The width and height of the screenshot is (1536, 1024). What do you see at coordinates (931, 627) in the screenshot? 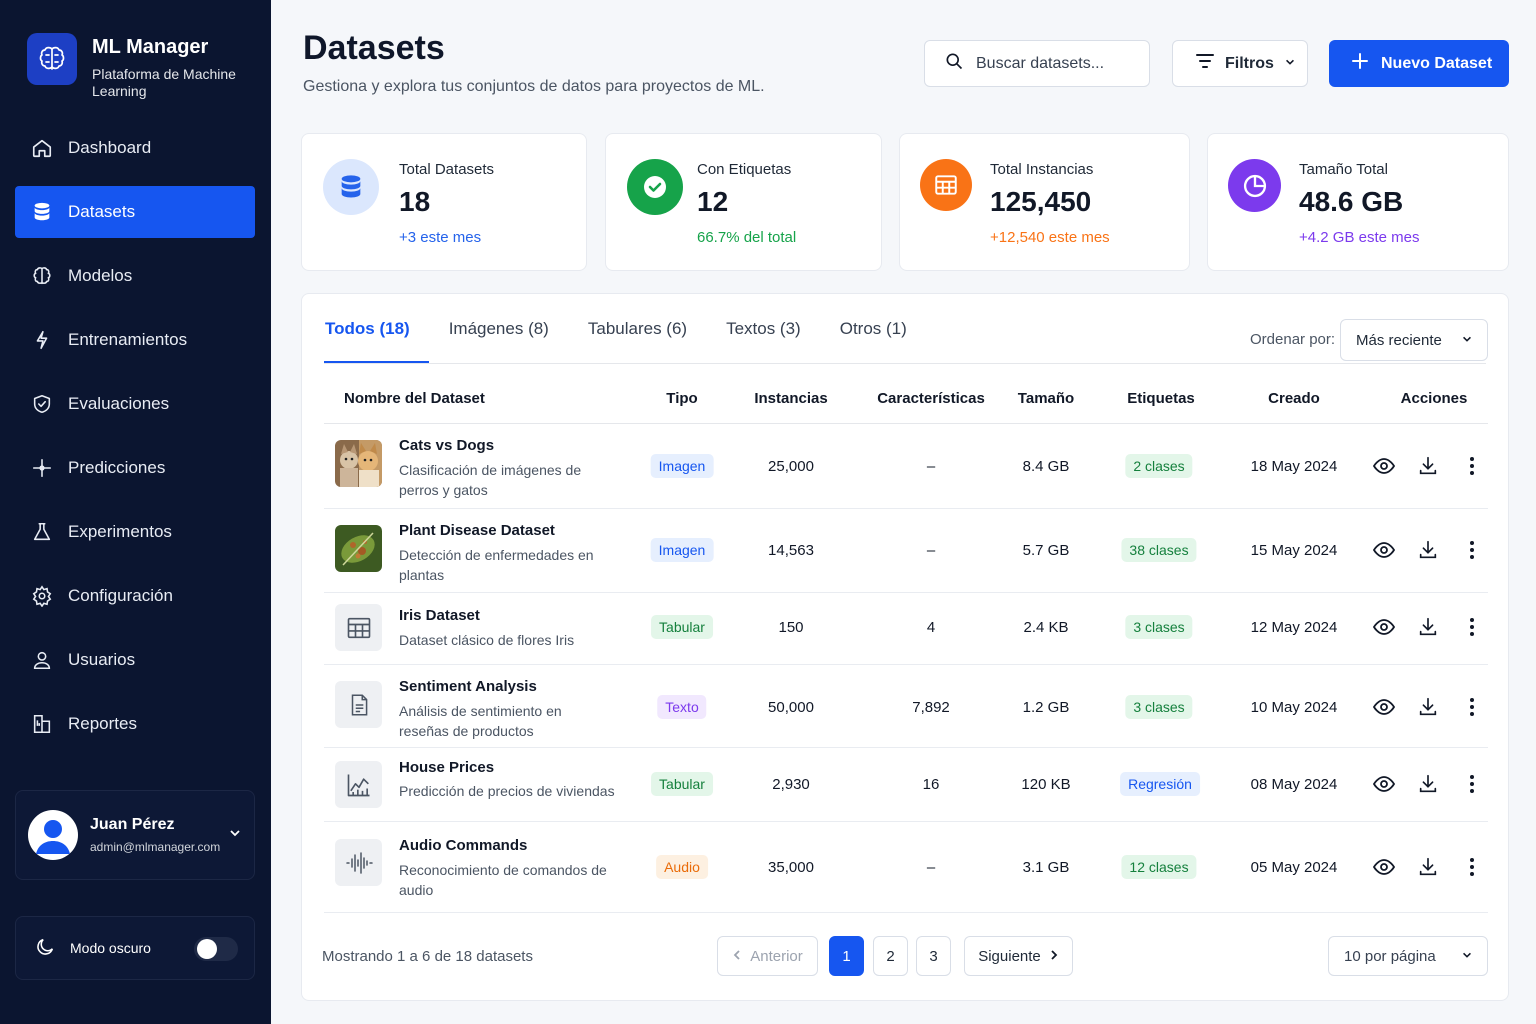
I see `features-cell: 4` at bounding box center [931, 627].